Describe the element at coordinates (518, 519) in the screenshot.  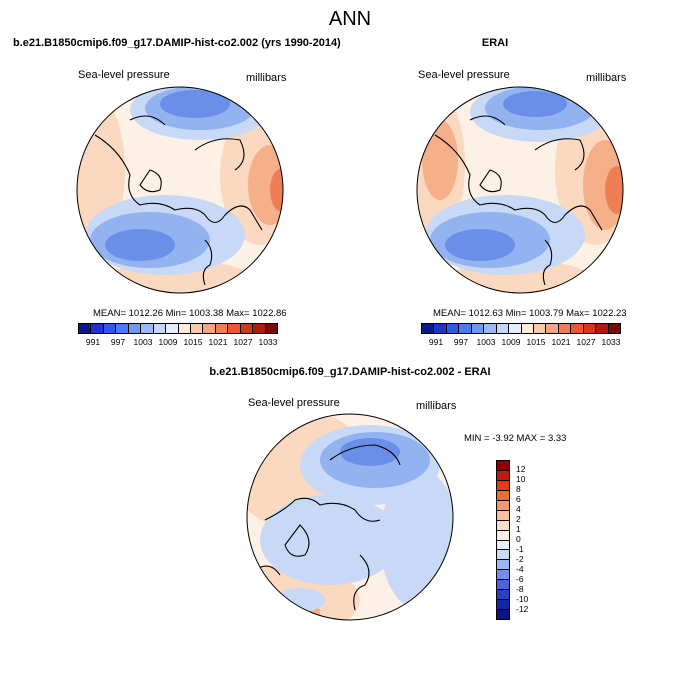
I see `colorbar-tick-label: 2` at that location.